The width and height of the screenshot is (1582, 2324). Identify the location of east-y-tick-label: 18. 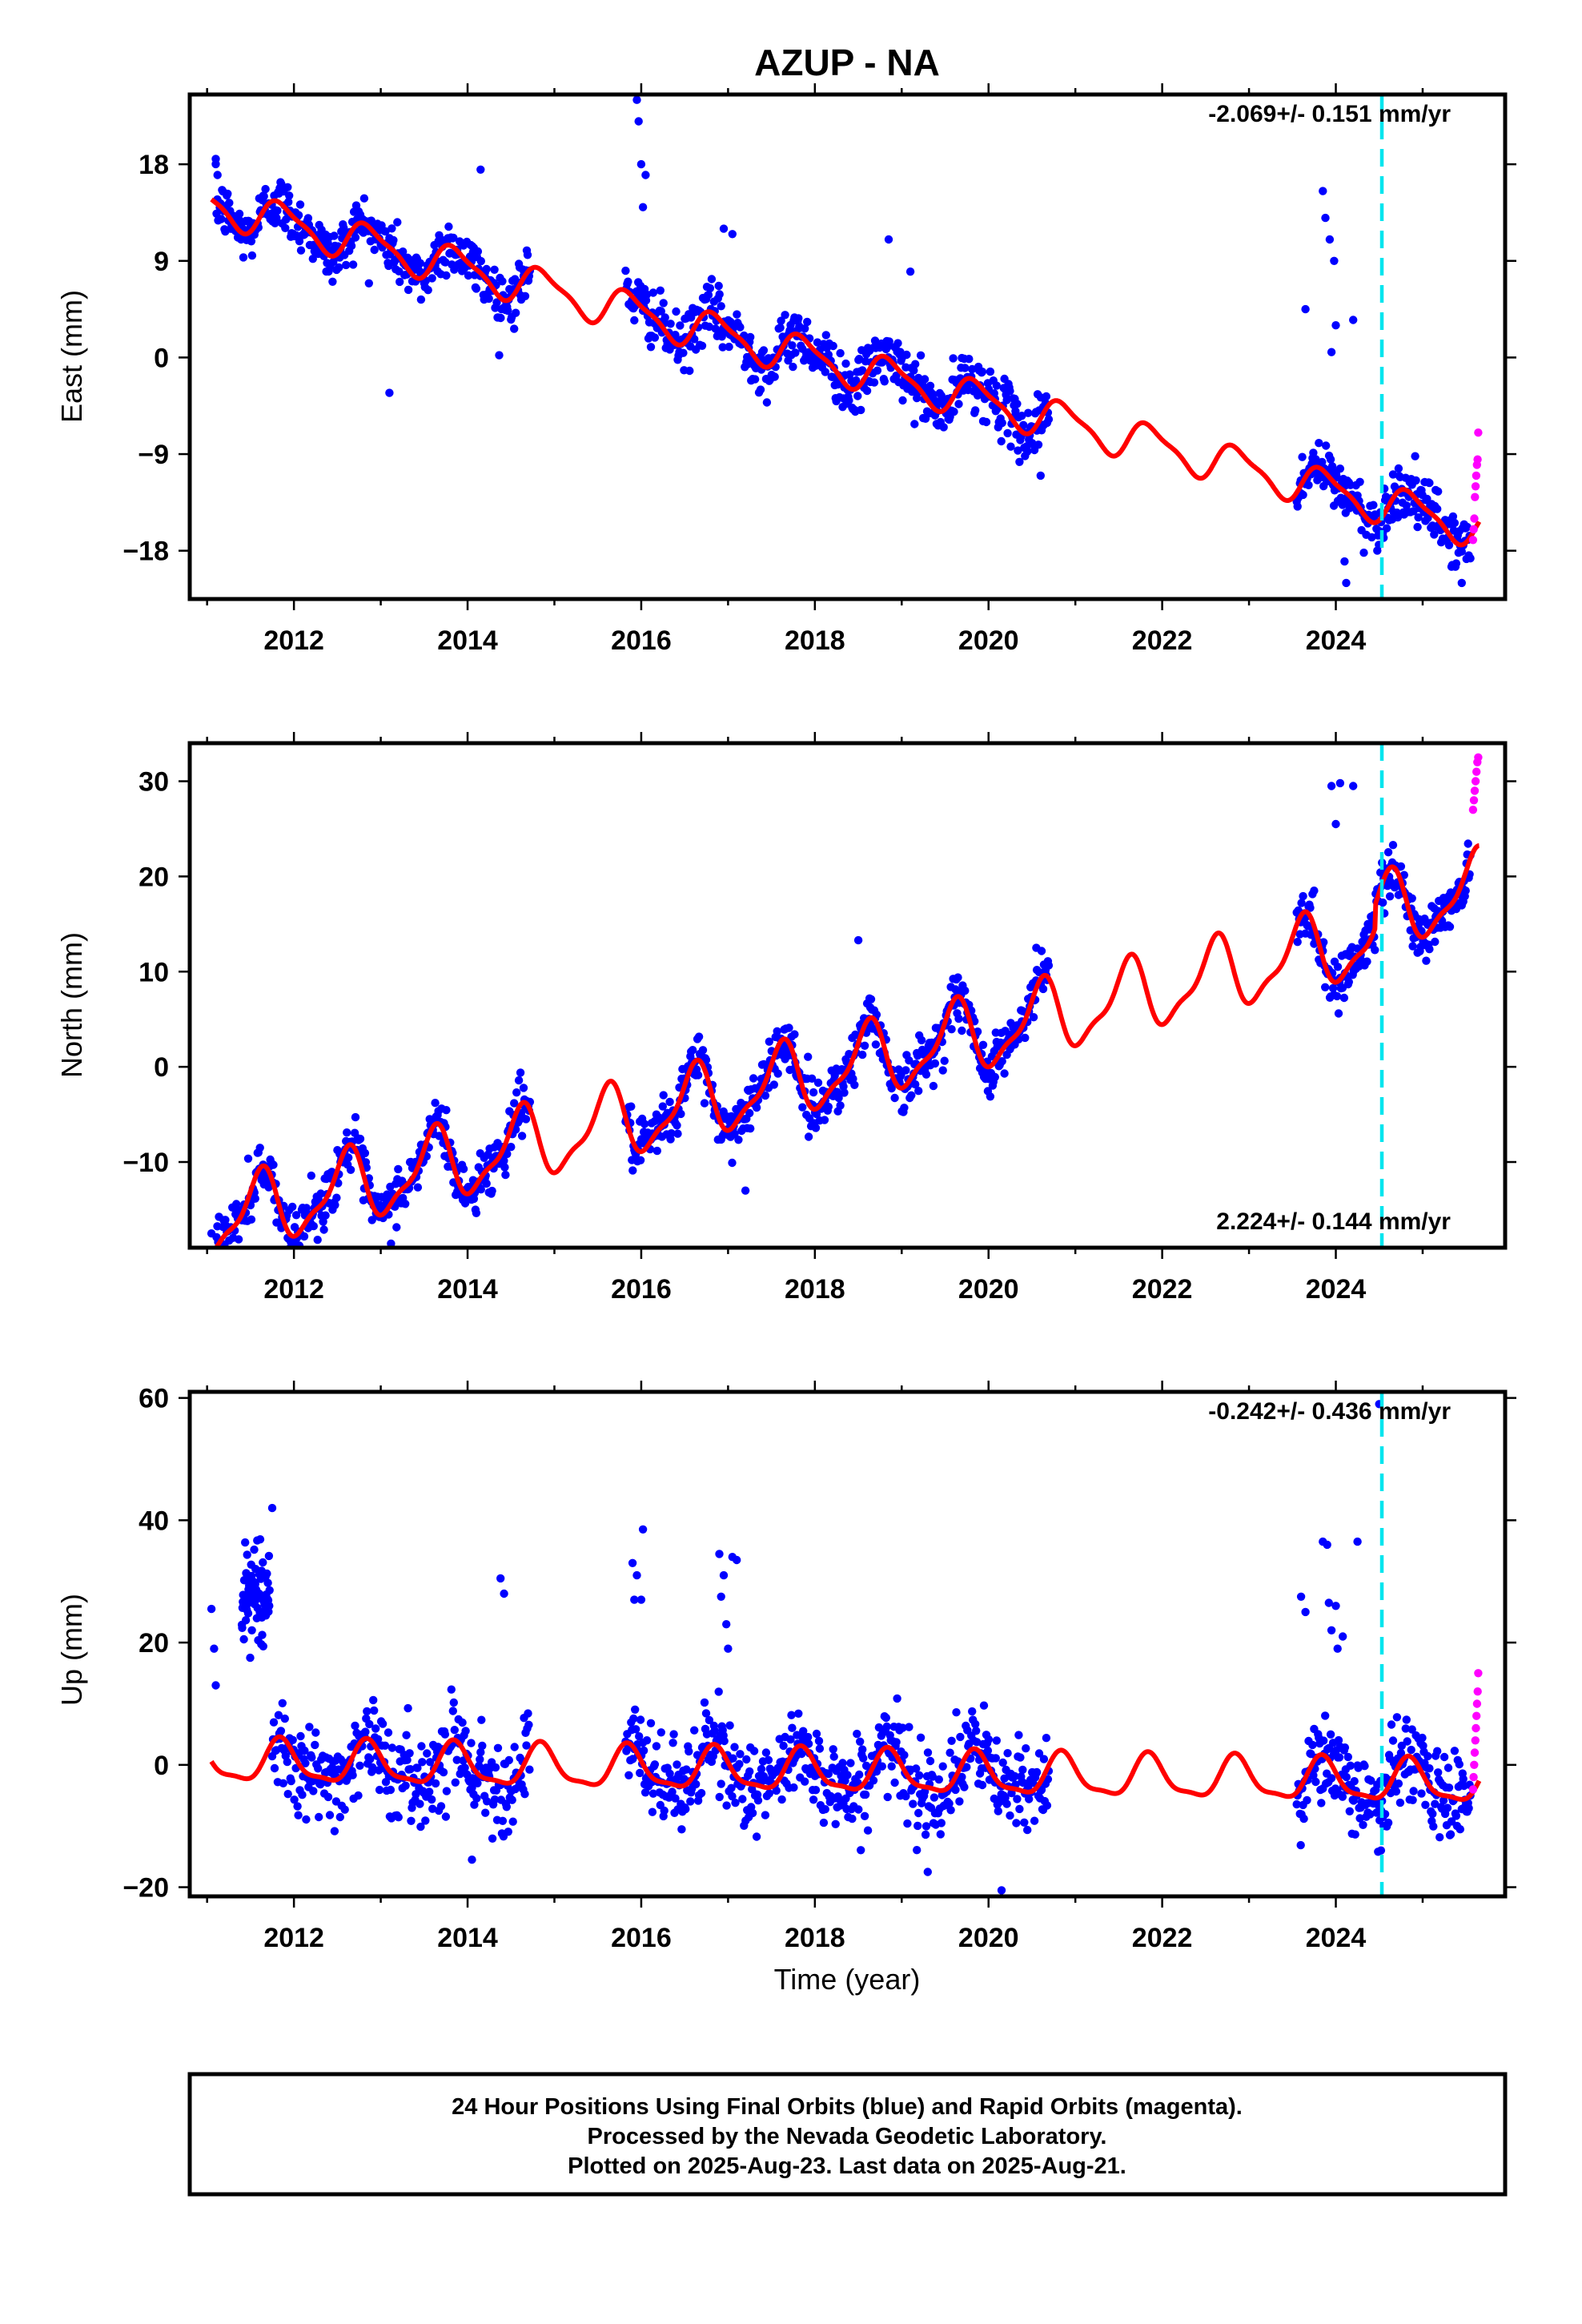
(154, 165).